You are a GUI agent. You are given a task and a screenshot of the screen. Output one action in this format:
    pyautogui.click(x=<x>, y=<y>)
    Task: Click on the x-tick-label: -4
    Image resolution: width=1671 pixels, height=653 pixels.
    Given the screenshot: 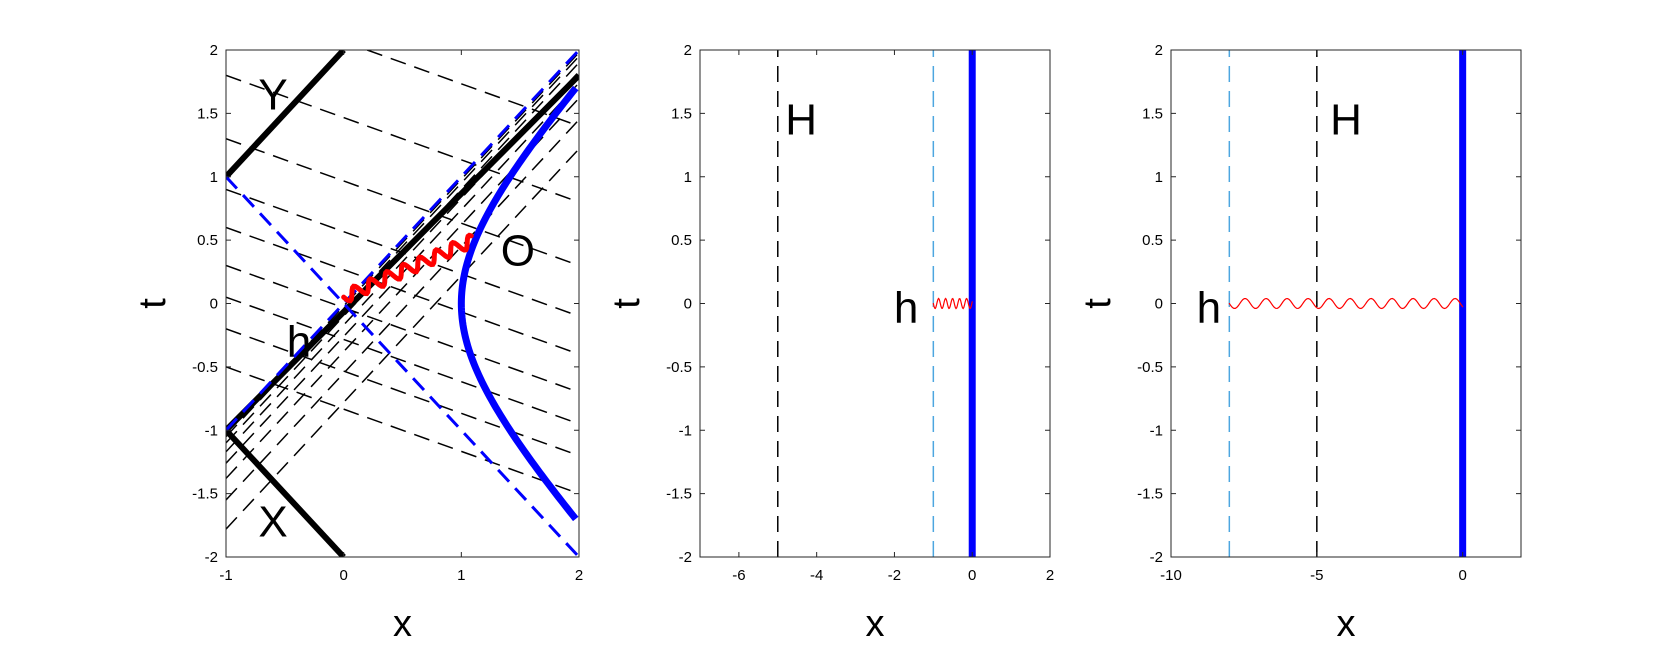 What is the action you would take?
    pyautogui.click(x=816, y=575)
    